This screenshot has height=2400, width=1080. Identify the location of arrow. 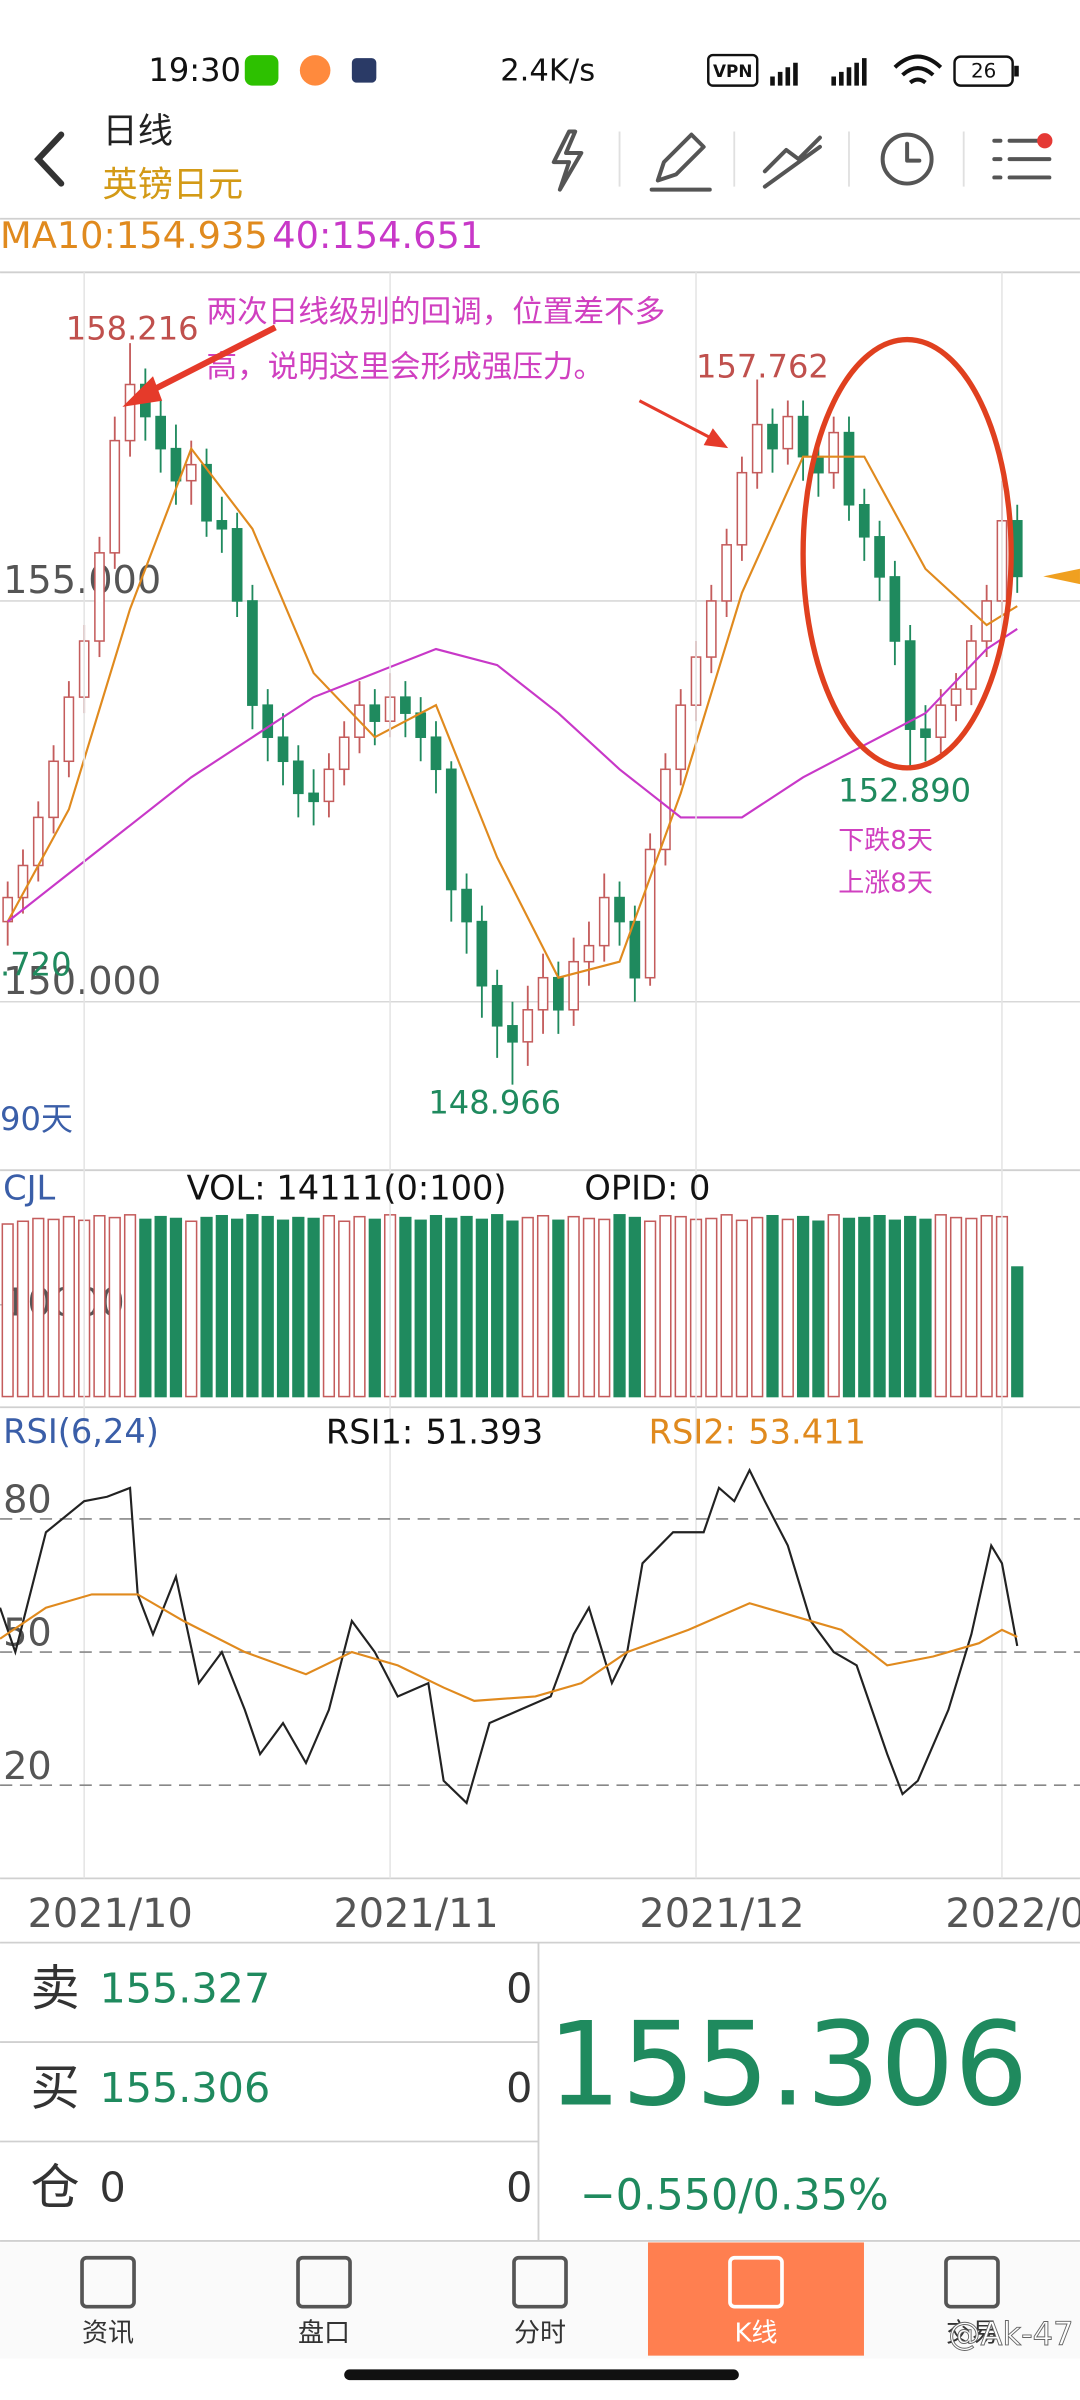
(206, 362).